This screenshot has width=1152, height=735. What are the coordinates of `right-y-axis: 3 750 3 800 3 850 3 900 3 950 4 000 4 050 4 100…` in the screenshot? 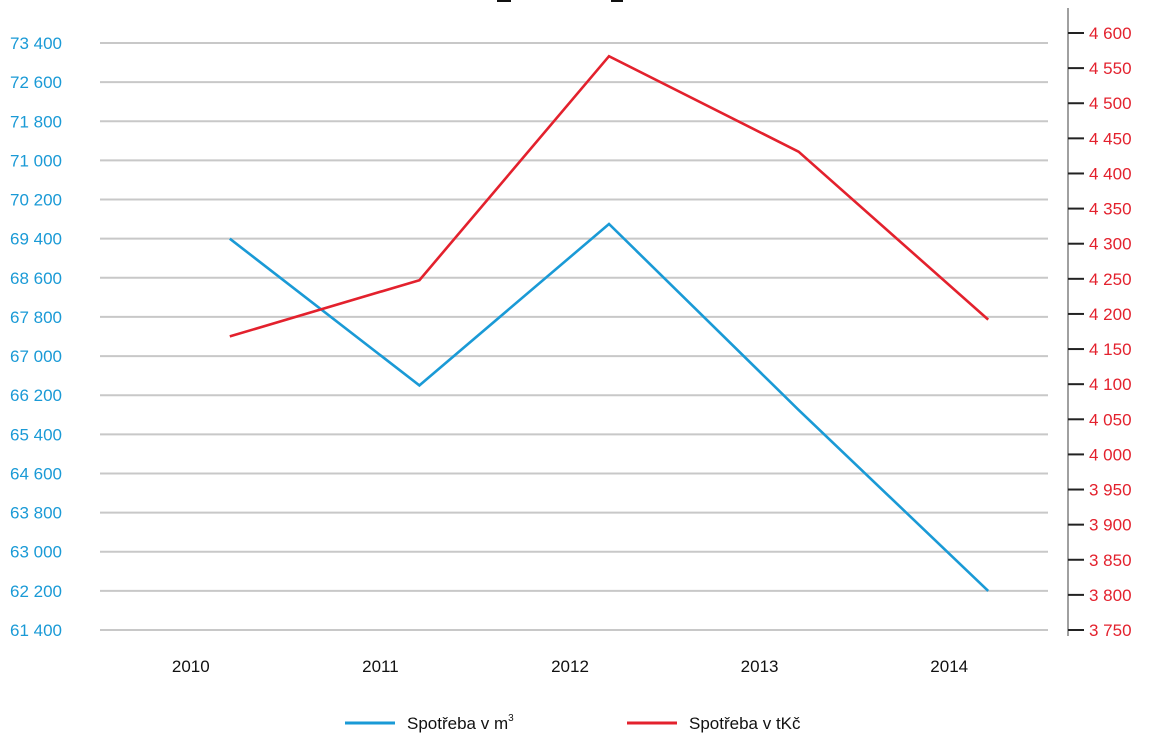 It's located at (1099, 324).